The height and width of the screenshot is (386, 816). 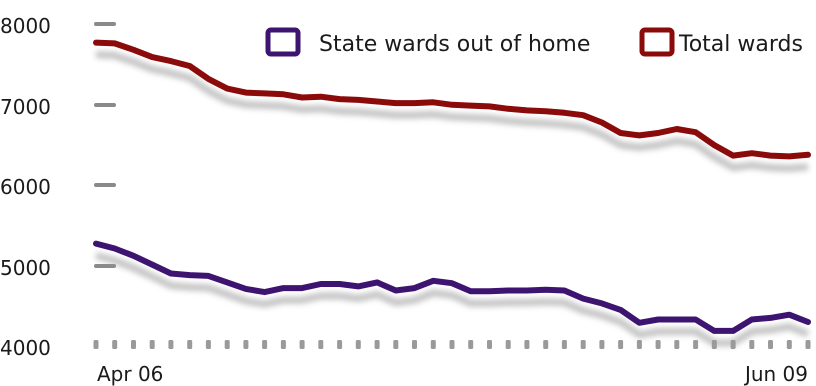 What do you see at coordinates (25, 107) in the screenshot?
I see `y-tick-label: 7000` at bounding box center [25, 107].